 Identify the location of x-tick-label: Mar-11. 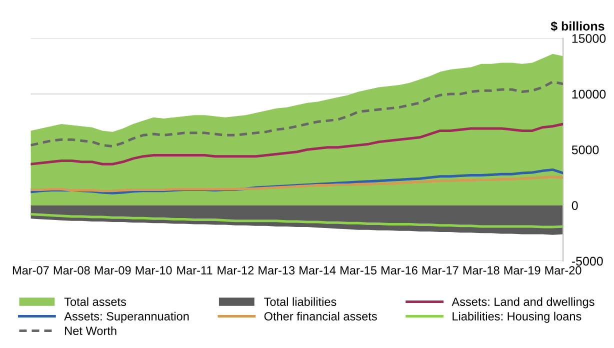
(194, 270).